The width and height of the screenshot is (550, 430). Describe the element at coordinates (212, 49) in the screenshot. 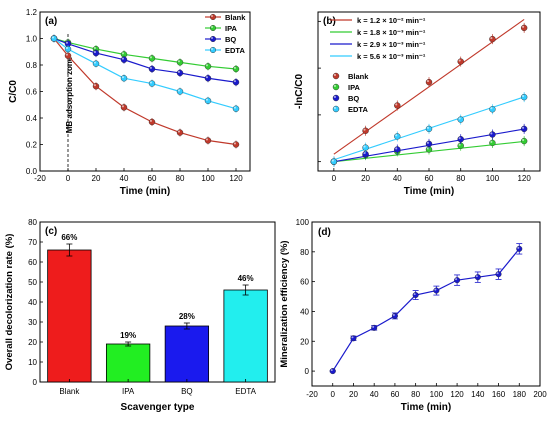

I see `panel-a-legend-marker-edta-highlight` at that location.